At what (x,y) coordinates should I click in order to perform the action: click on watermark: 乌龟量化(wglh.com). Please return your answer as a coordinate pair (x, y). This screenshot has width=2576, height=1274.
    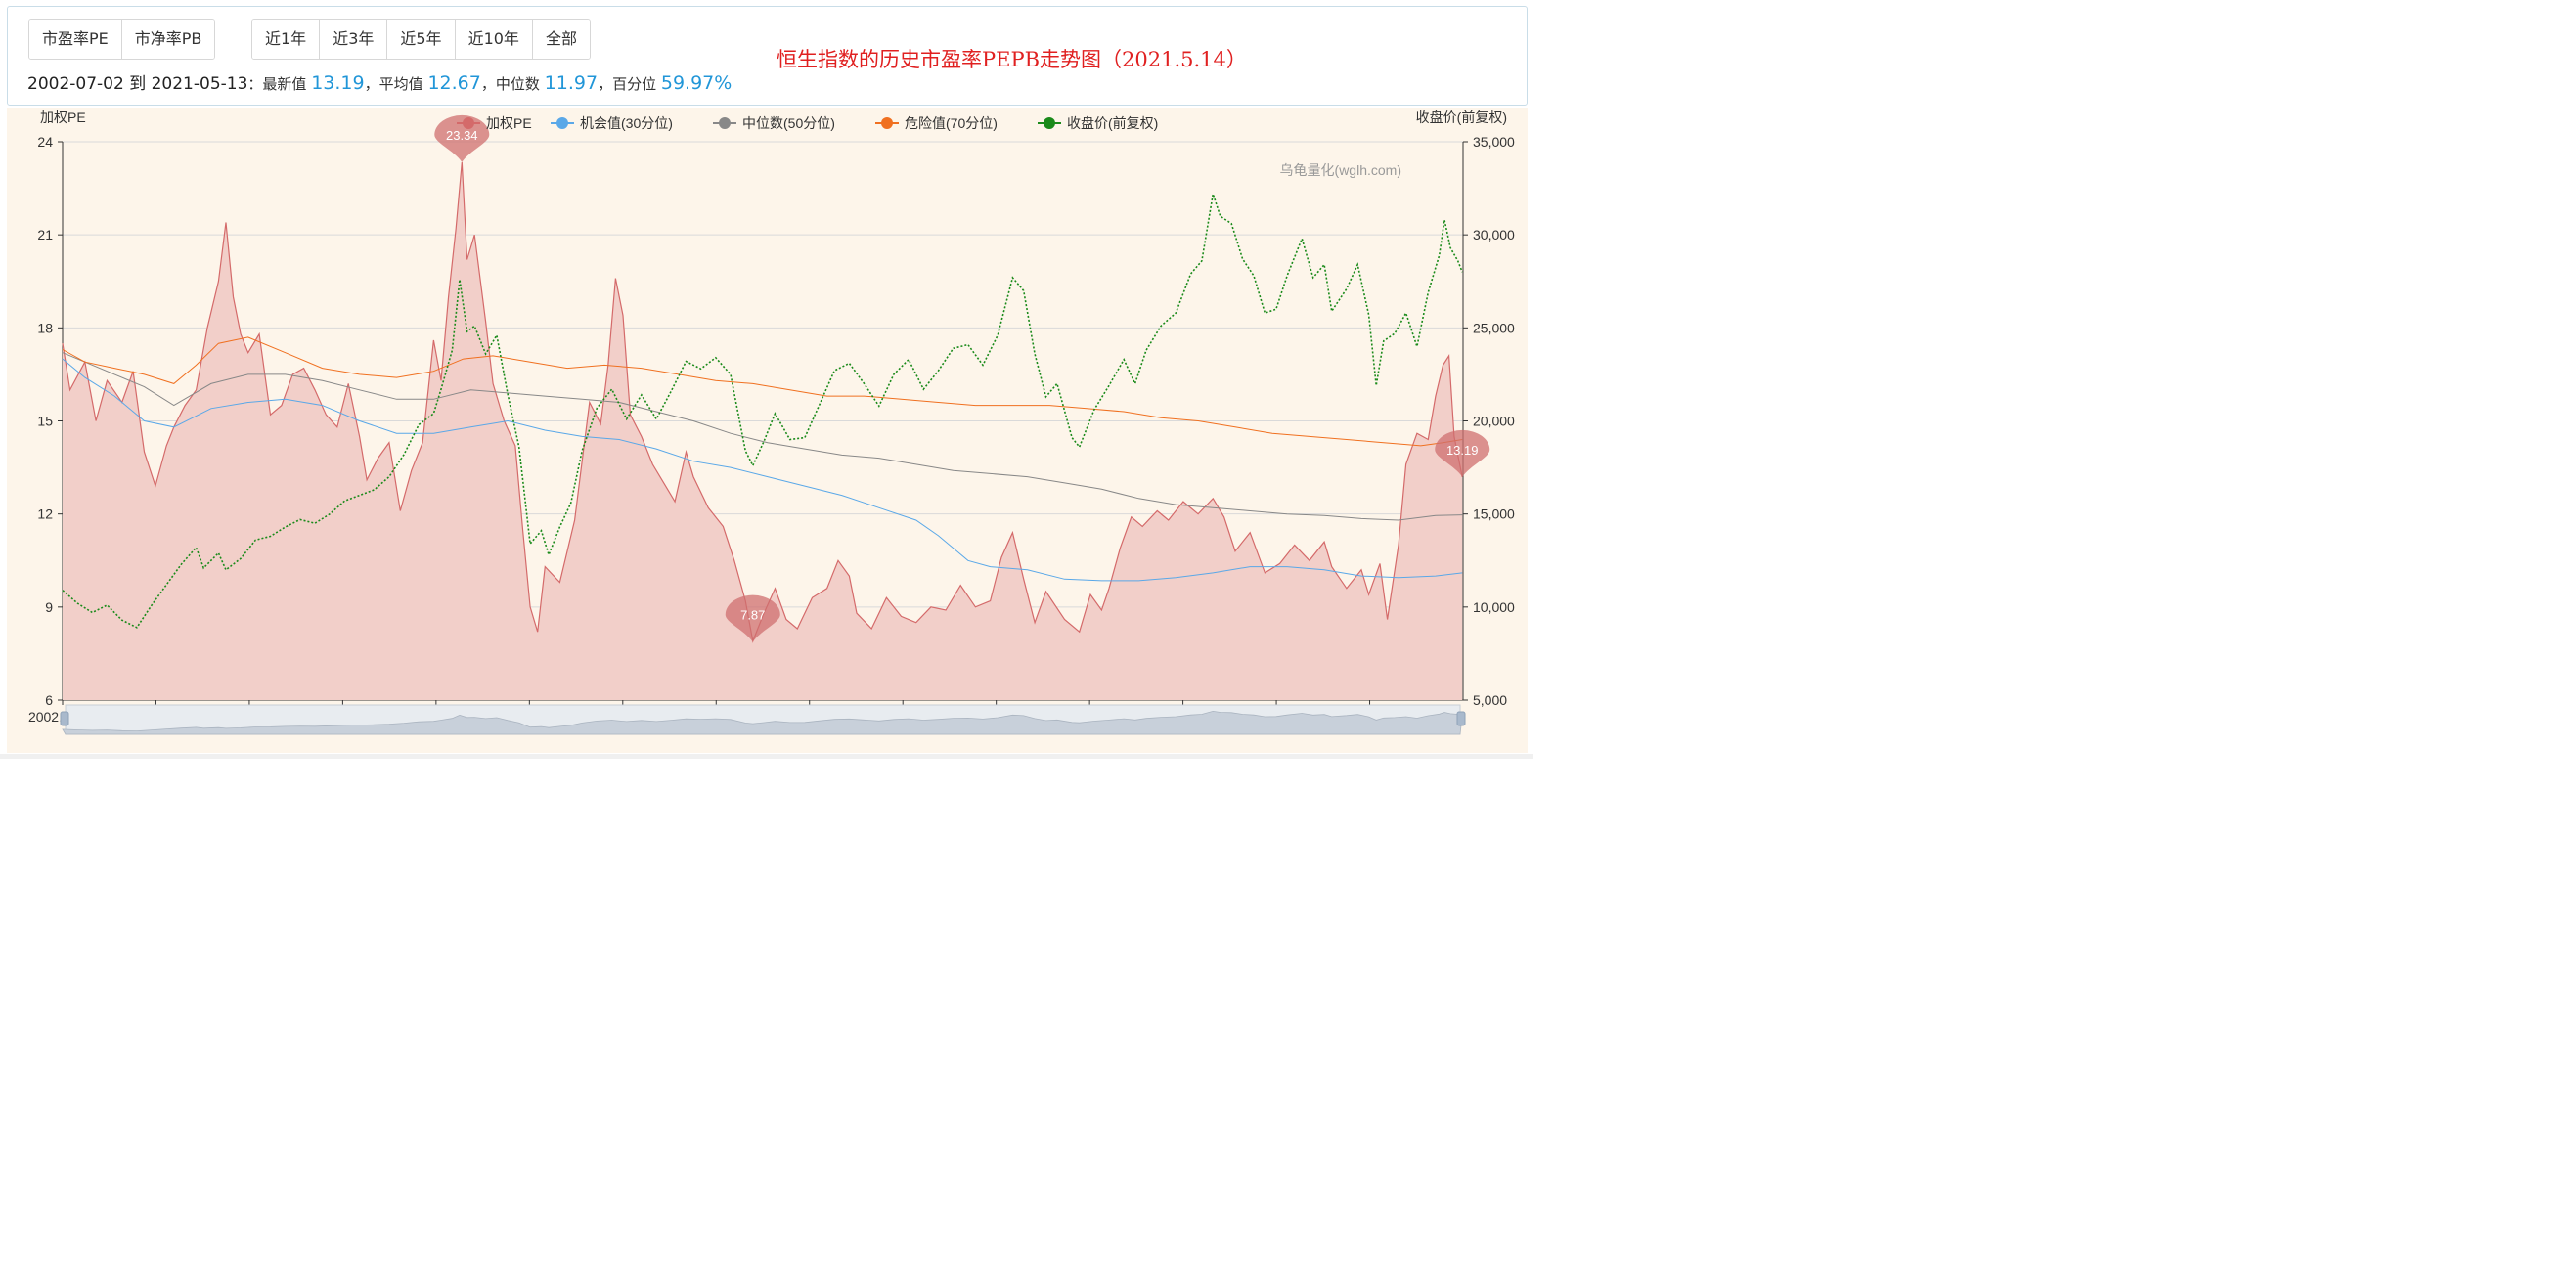
    Looking at the image, I should click on (1340, 170).